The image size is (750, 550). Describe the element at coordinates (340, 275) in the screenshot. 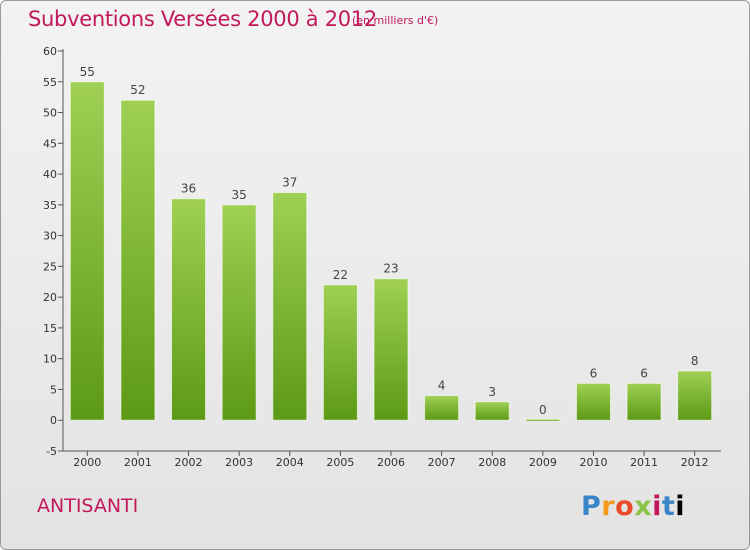

I see `bar-value-label: 22` at that location.